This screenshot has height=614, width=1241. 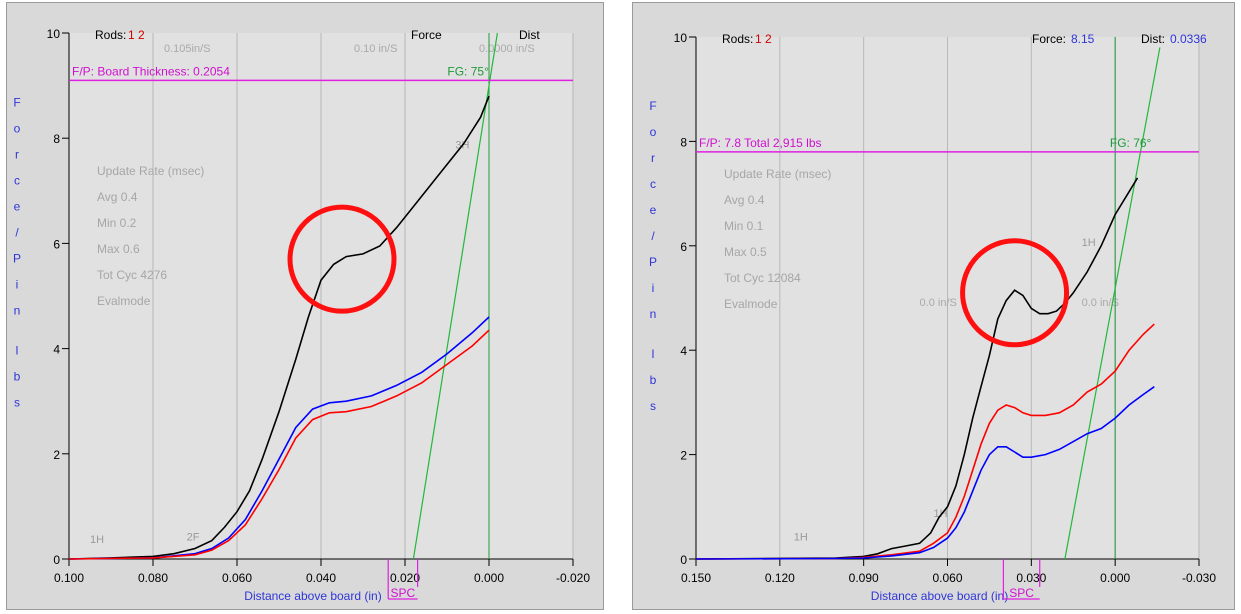 What do you see at coordinates (529, 35) in the screenshot?
I see `dist-label: Dist` at bounding box center [529, 35].